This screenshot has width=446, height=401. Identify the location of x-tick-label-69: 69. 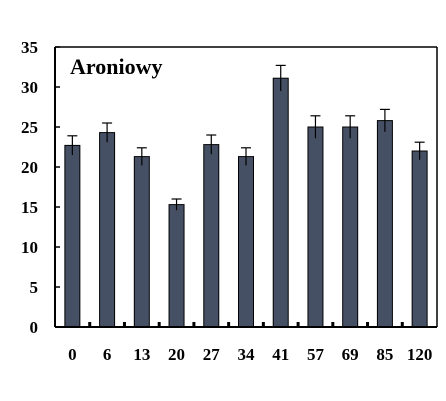
(350, 354).